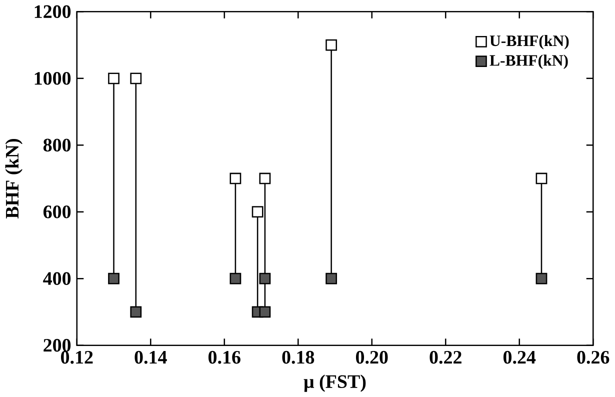 The width and height of the screenshot is (615, 397). What do you see at coordinates (298, 357) in the screenshot?
I see `x-tick-label: 0.18` at bounding box center [298, 357].